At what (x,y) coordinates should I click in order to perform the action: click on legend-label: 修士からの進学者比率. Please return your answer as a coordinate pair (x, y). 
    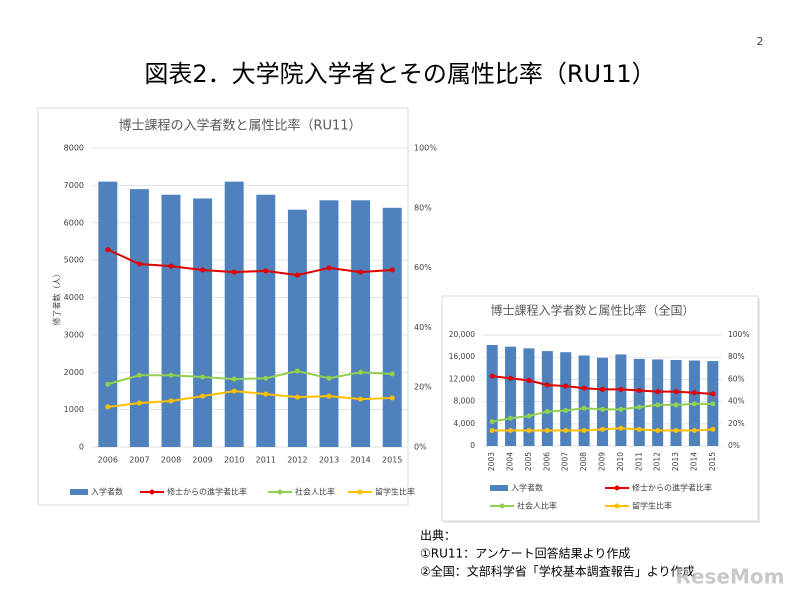
    Looking at the image, I should click on (672, 488).